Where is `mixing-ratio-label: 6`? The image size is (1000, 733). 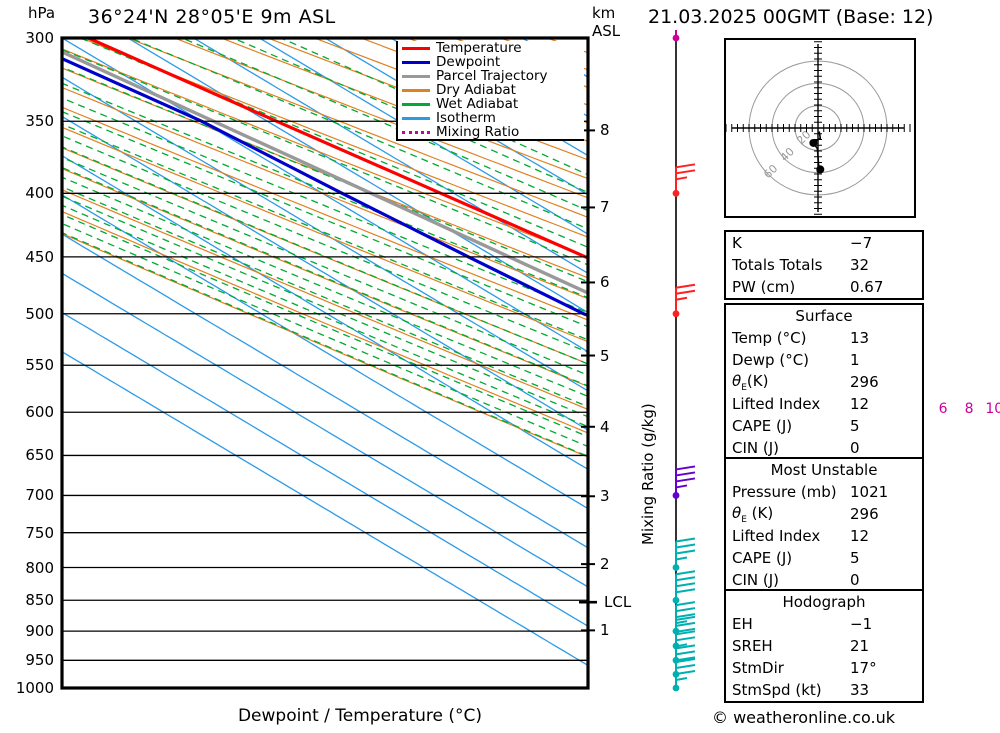
mixing-ratio-label: 6 is located at coordinates (943, 409).